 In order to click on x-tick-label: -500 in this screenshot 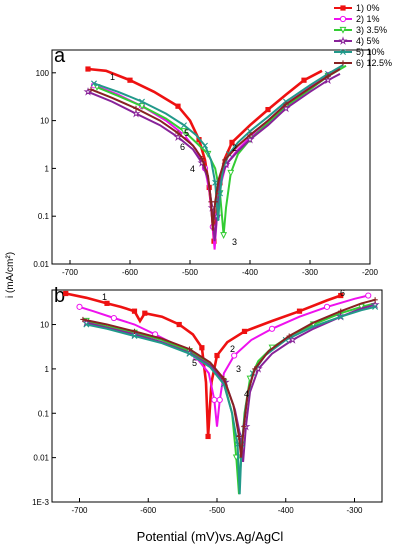, I will do `click(190, 272)`.